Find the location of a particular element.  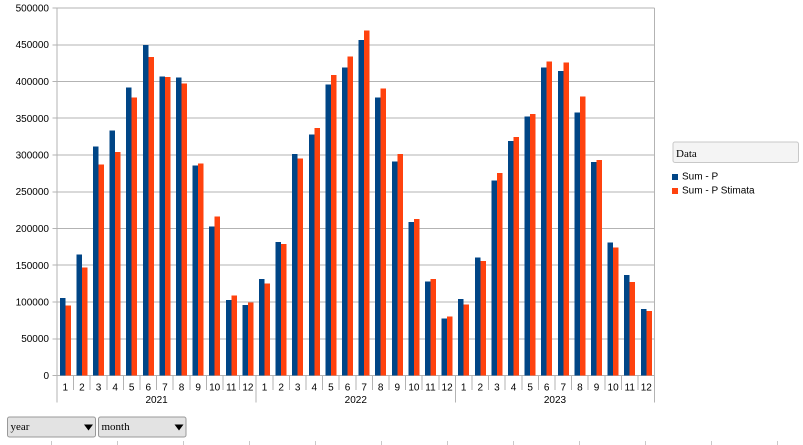

svg-text: 300000 is located at coordinates (33, 156).